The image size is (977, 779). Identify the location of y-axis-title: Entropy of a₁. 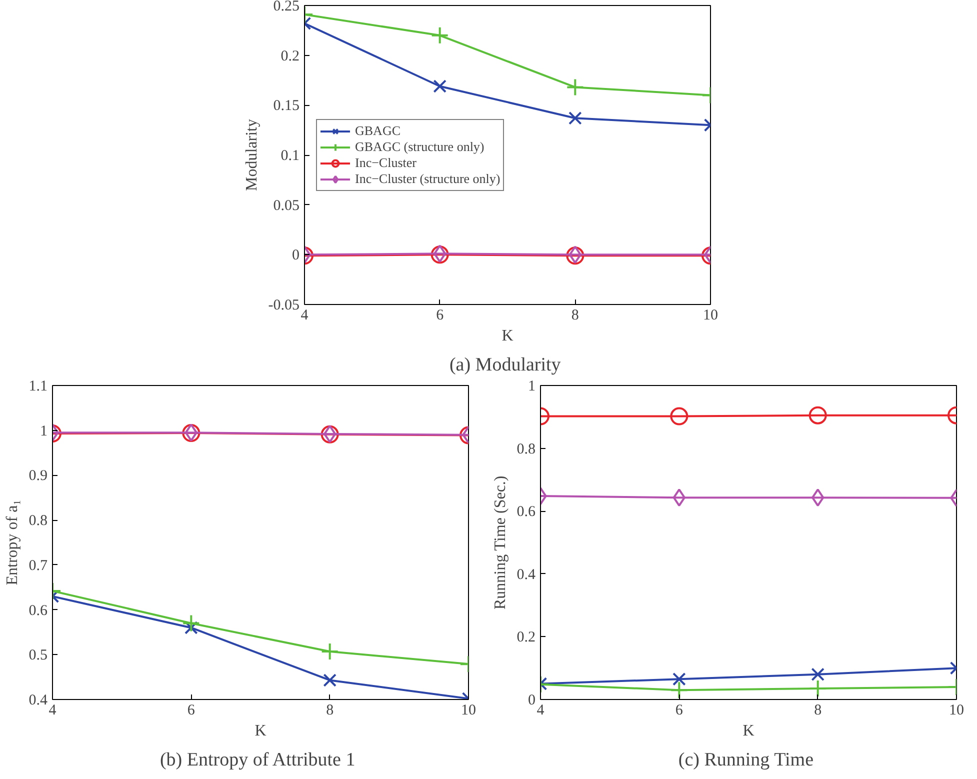
(12, 543).